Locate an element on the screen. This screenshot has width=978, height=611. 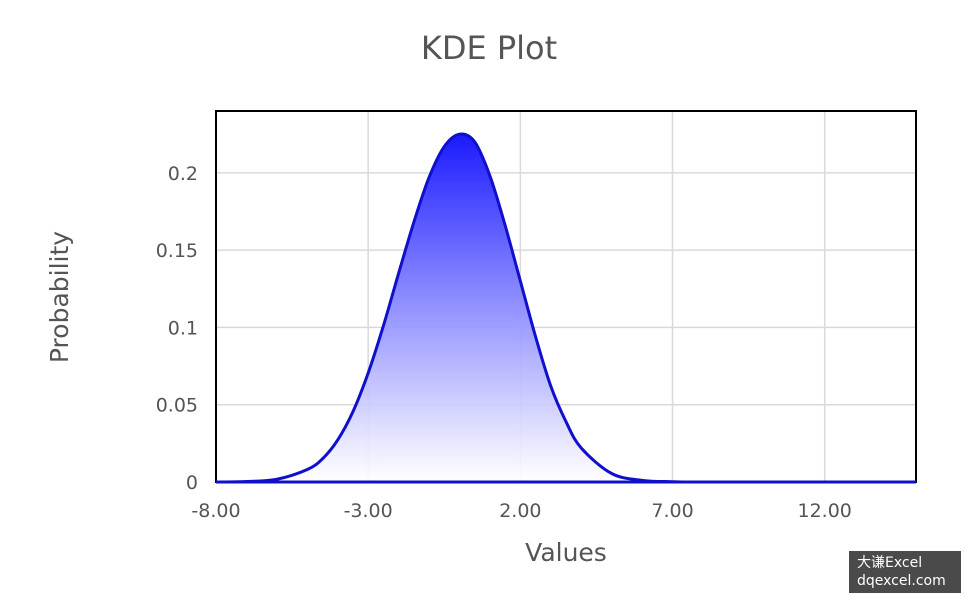
y-tick-label: 0 is located at coordinates (192, 483).